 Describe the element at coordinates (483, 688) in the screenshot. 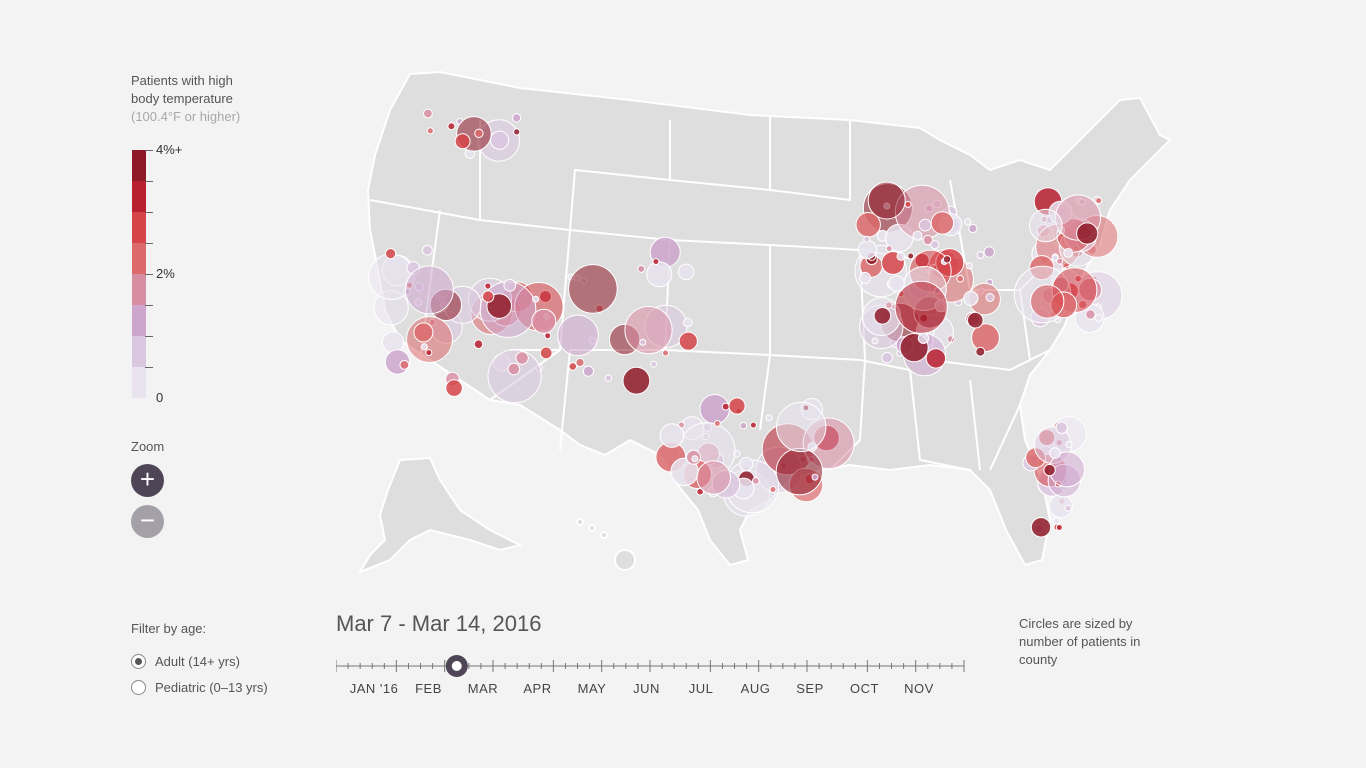

I see `timeline-month-label: MAR` at that location.